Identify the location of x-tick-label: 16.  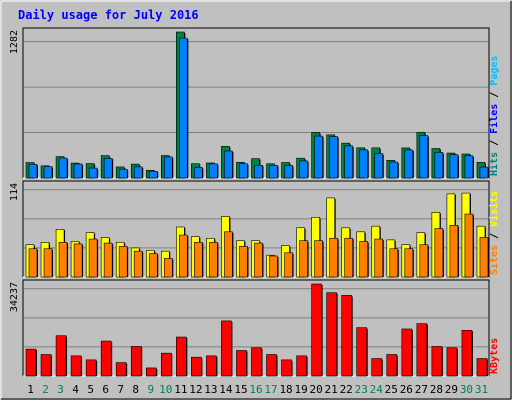
(255, 389).